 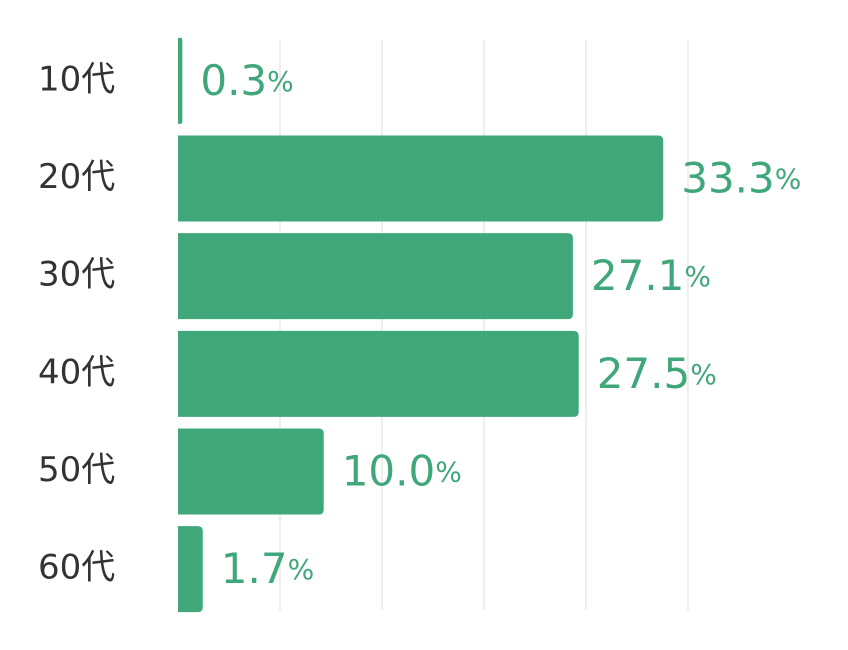 I want to click on category-label: 10代, so click(x=76, y=79).